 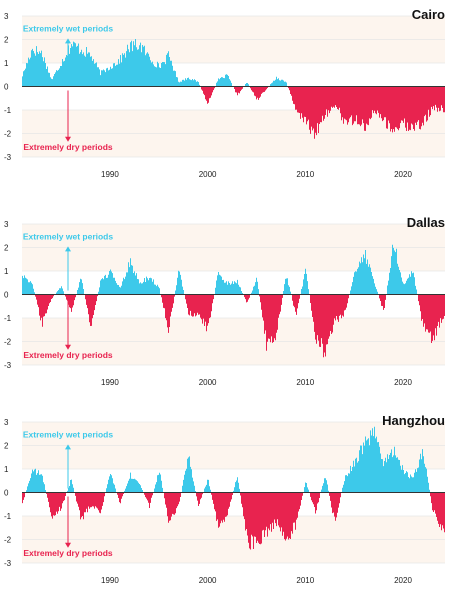 What do you see at coordinates (428, 14) in the screenshot?
I see `chart-title-cairo: Cairo` at bounding box center [428, 14].